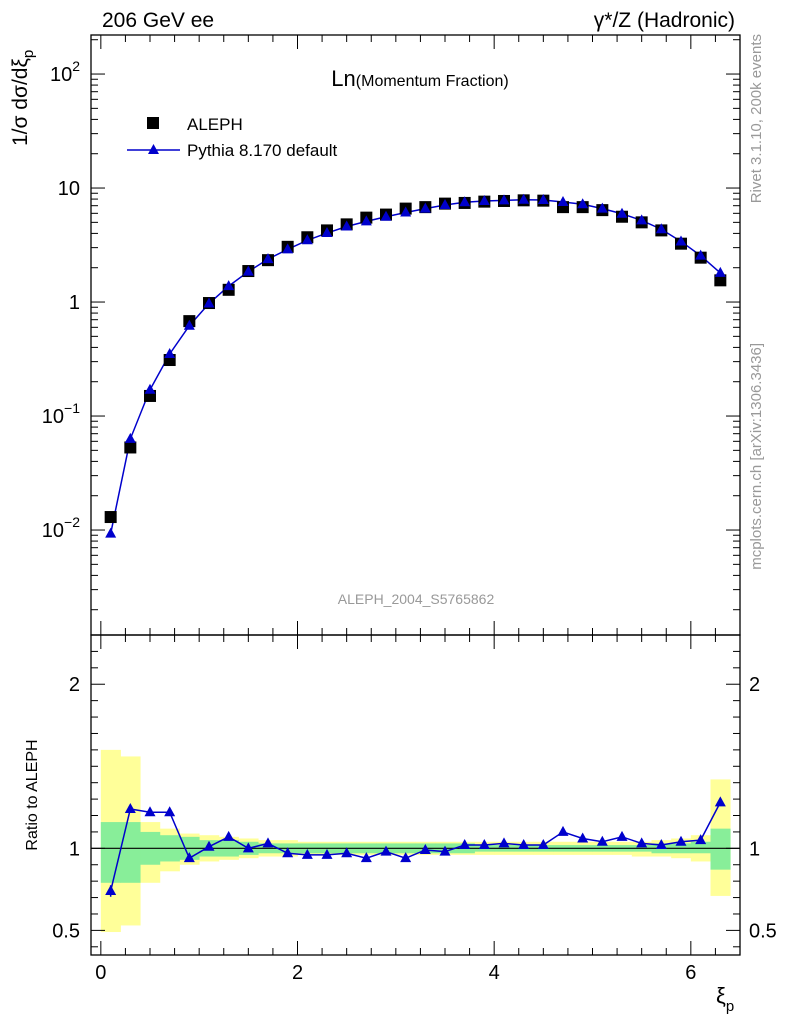  Describe the element at coordinates (494, 973) in the screenshot. I see `ratio-x-tick-label: 4` at that location.